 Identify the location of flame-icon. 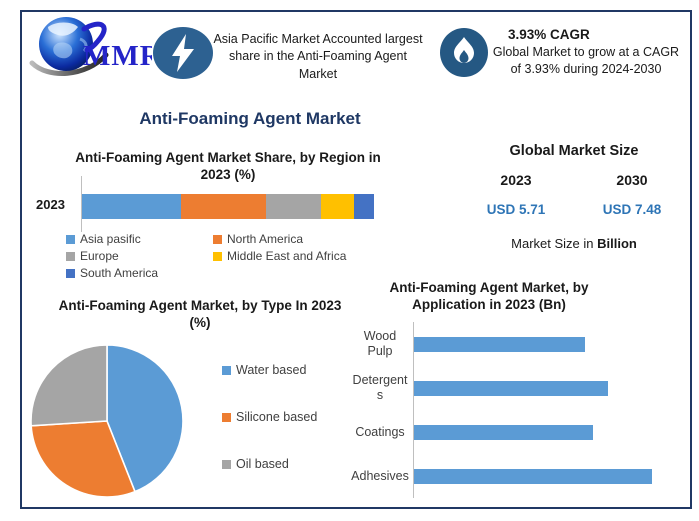
(464, 52).